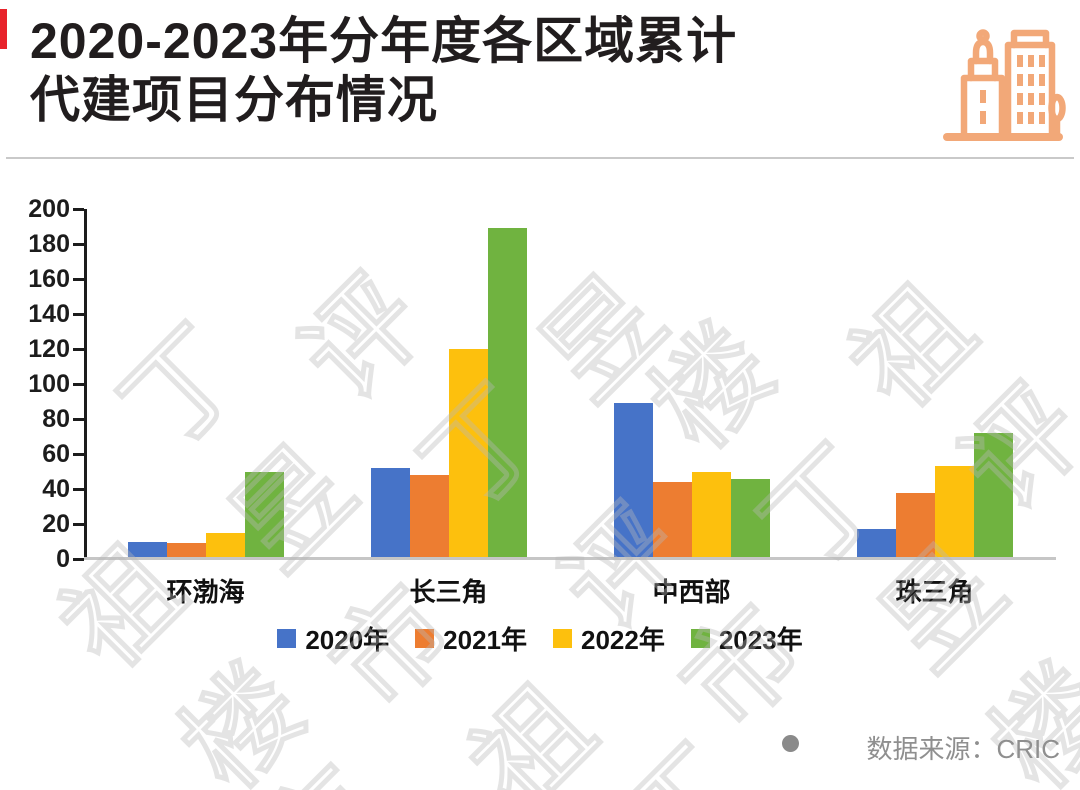 The height and width of the screenshot is (790, 1080). I want to click on x-category-label-长三角: 长三角, so click(448, 592).